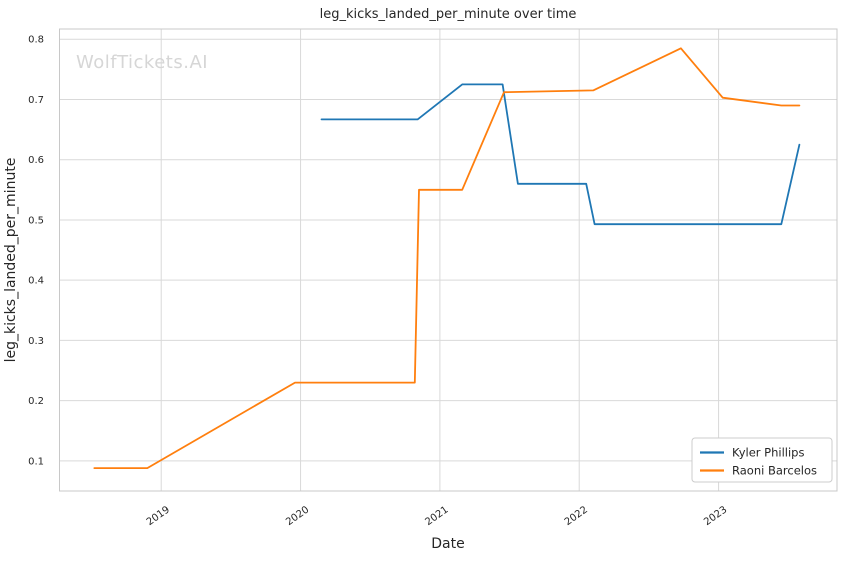 Image resolution: width=844 pixels, height=561 pixels. What do you see at coordinates (36, 100) in the screenshot?
I see `y-tick-0.7: 0.7` at bounding box center [36, 100].